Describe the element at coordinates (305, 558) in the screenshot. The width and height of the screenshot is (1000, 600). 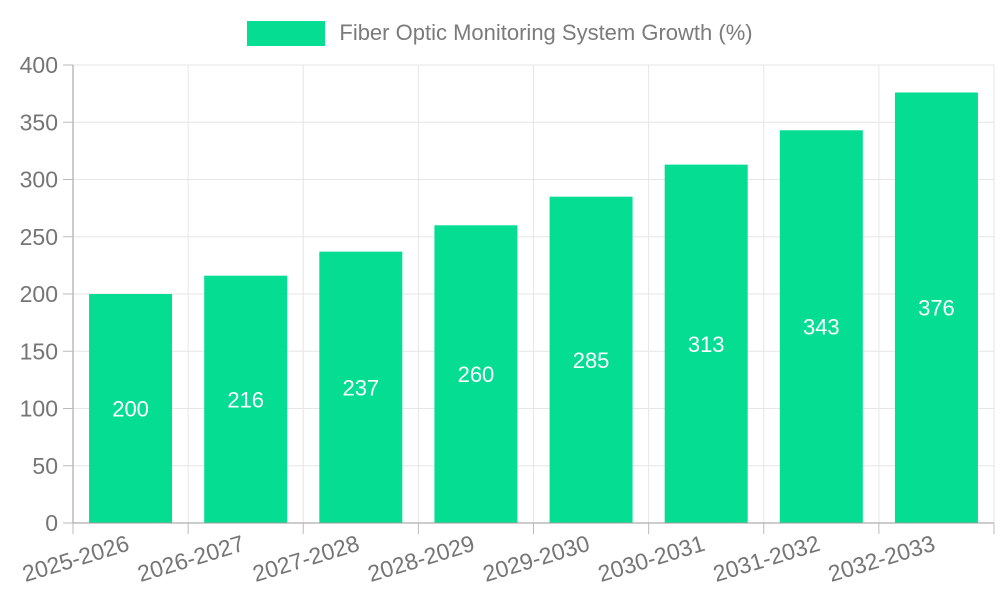
I see `x-tick-label: 2027-2028` at that location.